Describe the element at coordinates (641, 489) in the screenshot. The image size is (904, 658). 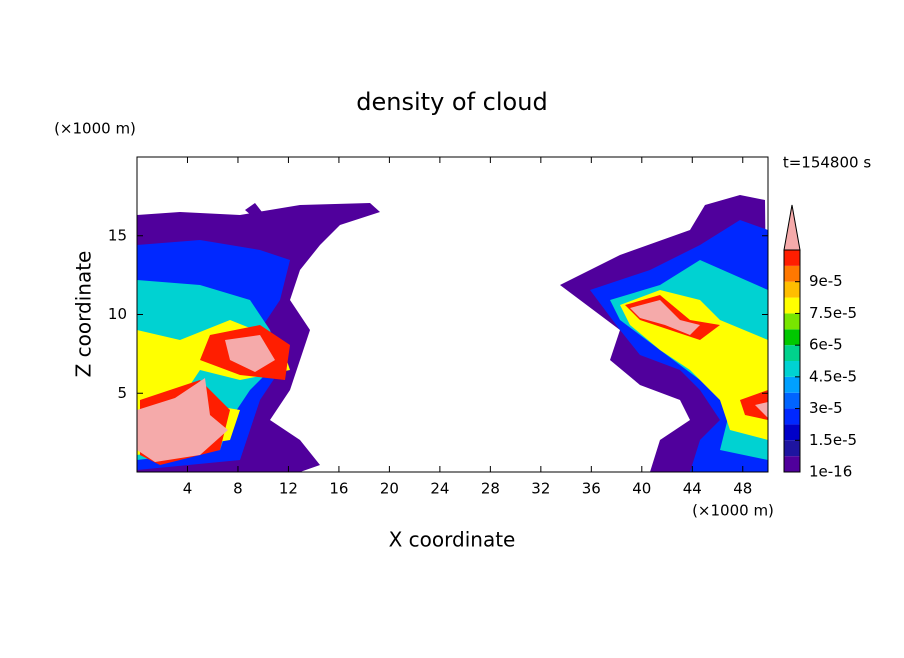
I see `x-tick-label: 40` at that location.